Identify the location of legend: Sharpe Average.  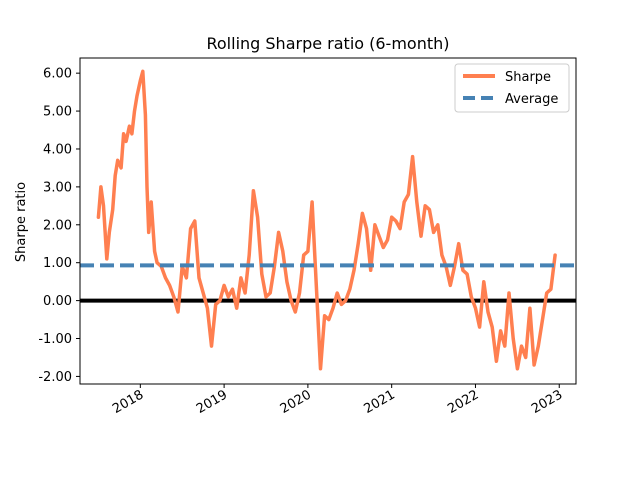
(512, 88).